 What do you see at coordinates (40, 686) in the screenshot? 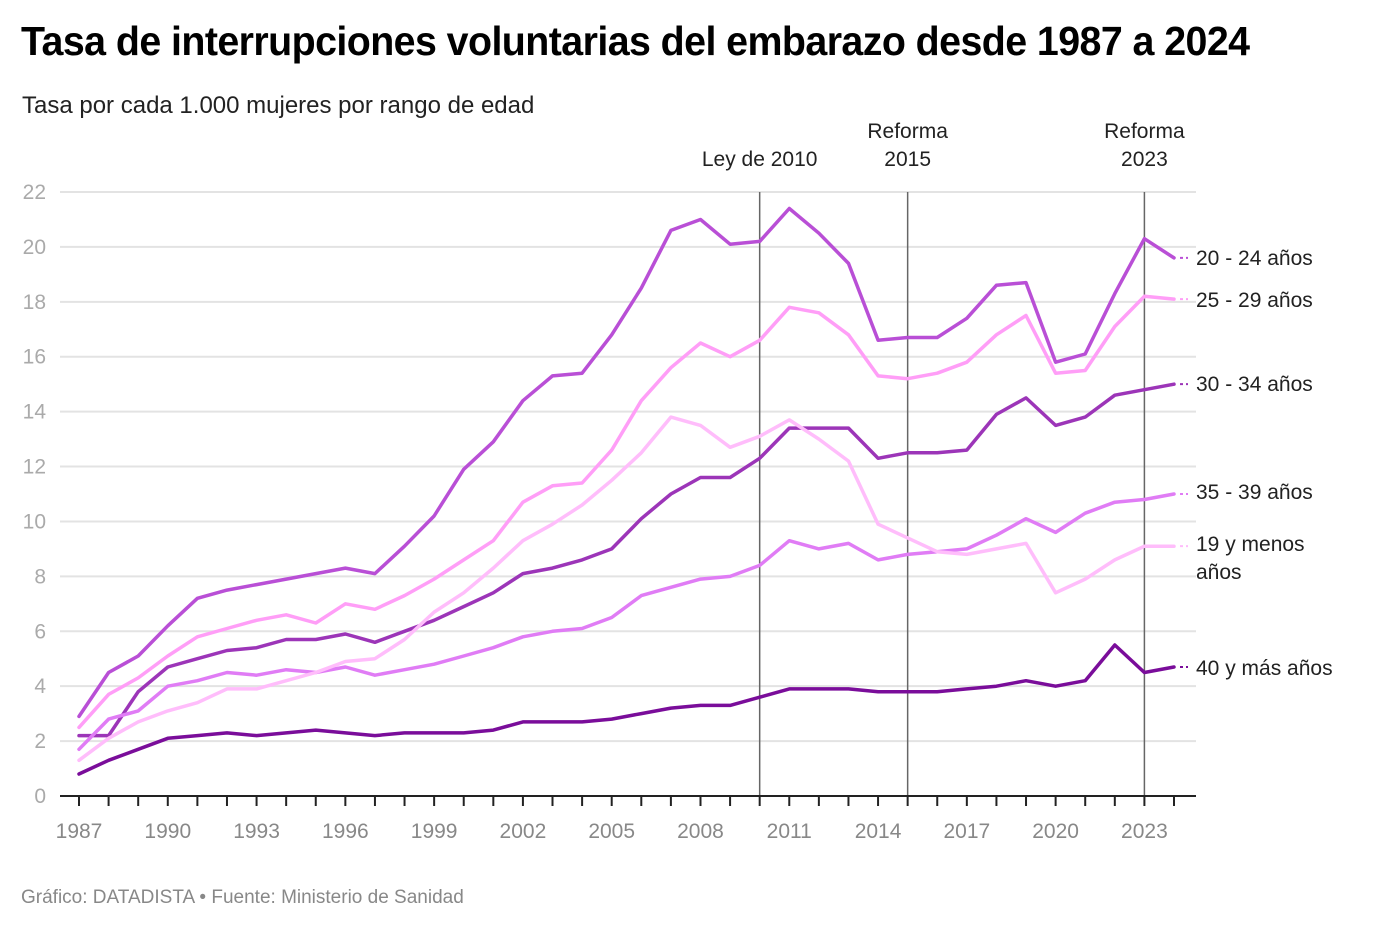
I see `y-tick-label: 4` at bounding box center [40, 686].